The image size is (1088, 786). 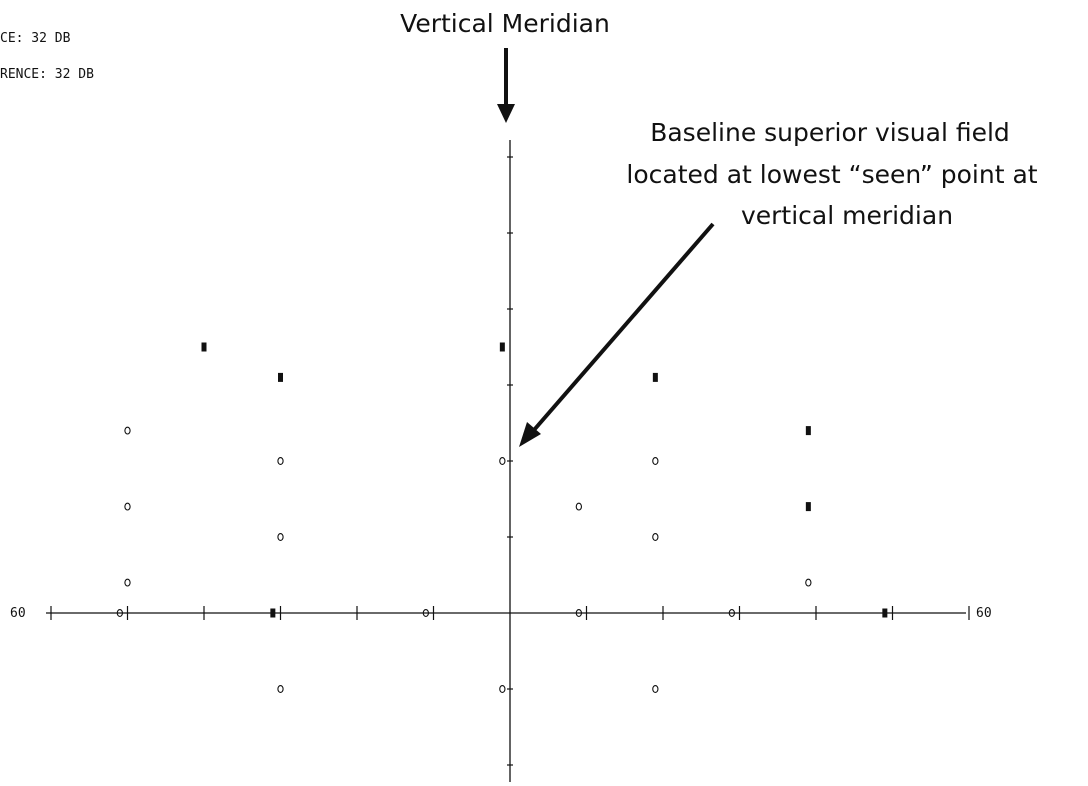 What do you see at coordinates (505, 23) in the screenshot?
I see `vertical-meridian-label: Vertical Meridian` at bounding box center [505, 23].